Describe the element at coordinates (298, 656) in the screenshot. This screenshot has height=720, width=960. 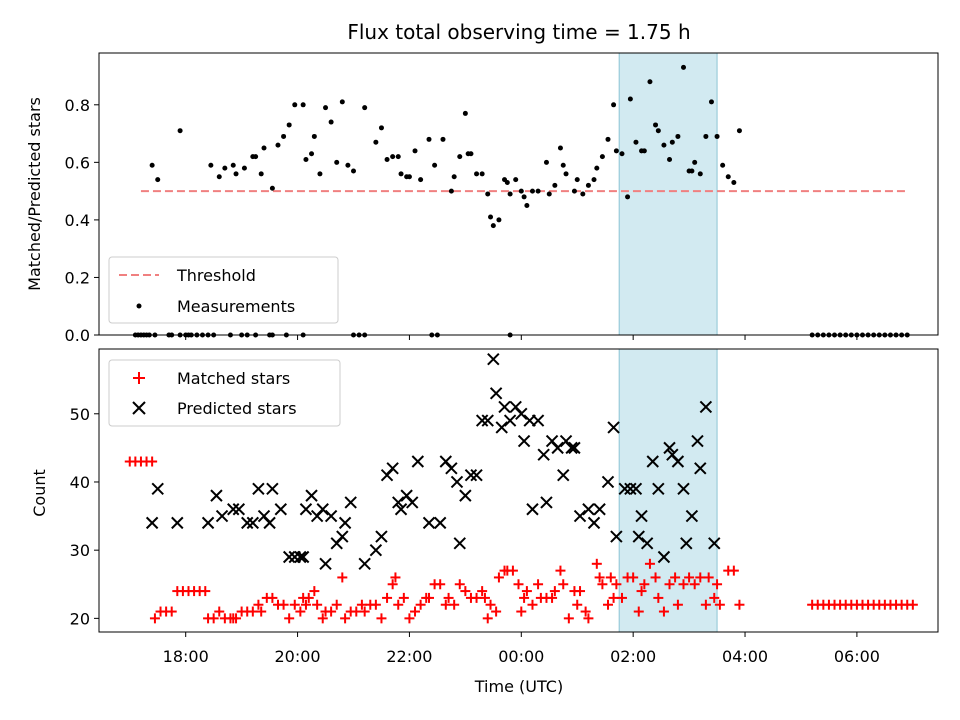
I see `x-tick-label: 20:00` at that location.